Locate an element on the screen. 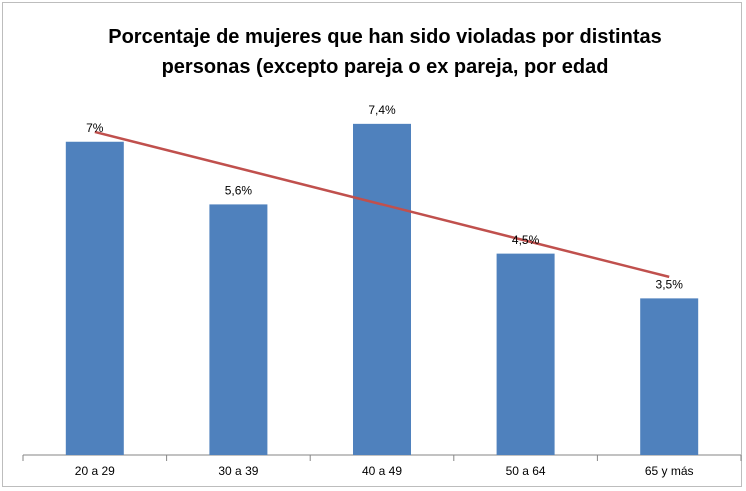 Image resolution: width=746 pixels, height=491 pixels. data-label: 7,4% is located at coordinates (382, 110).